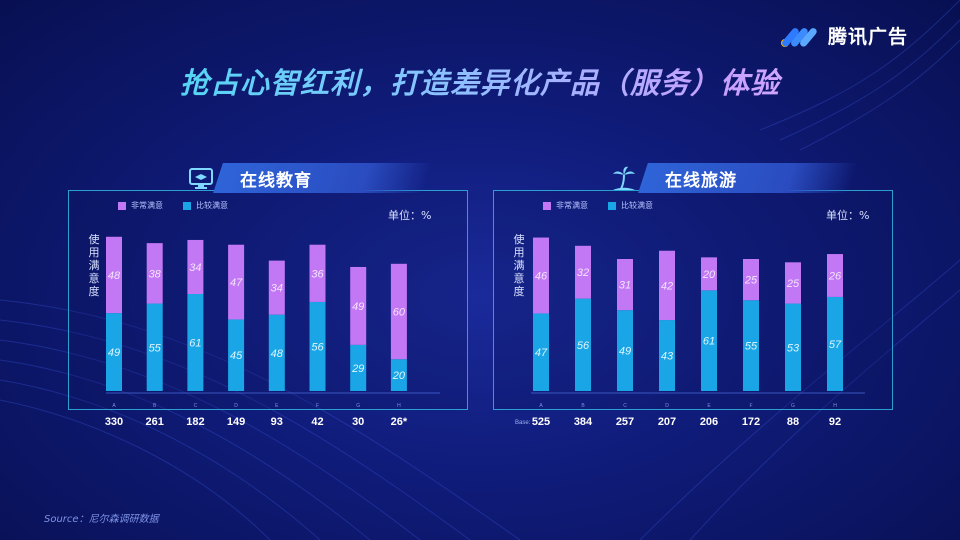  What do you see at coordinates (583, 273) in the screenshot?
I see `data-label-very-satisfied: 32` at bounding box center [583, 273].